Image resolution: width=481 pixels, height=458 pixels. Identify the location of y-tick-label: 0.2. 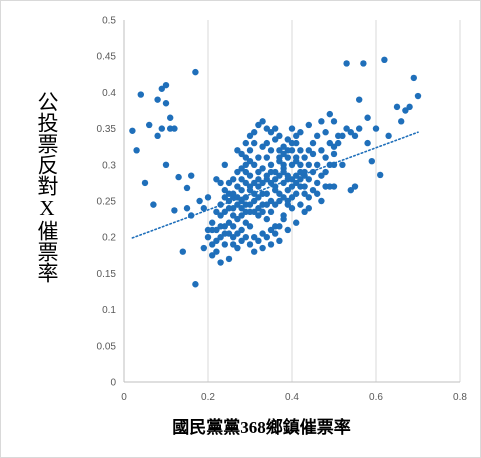
(109, 238).